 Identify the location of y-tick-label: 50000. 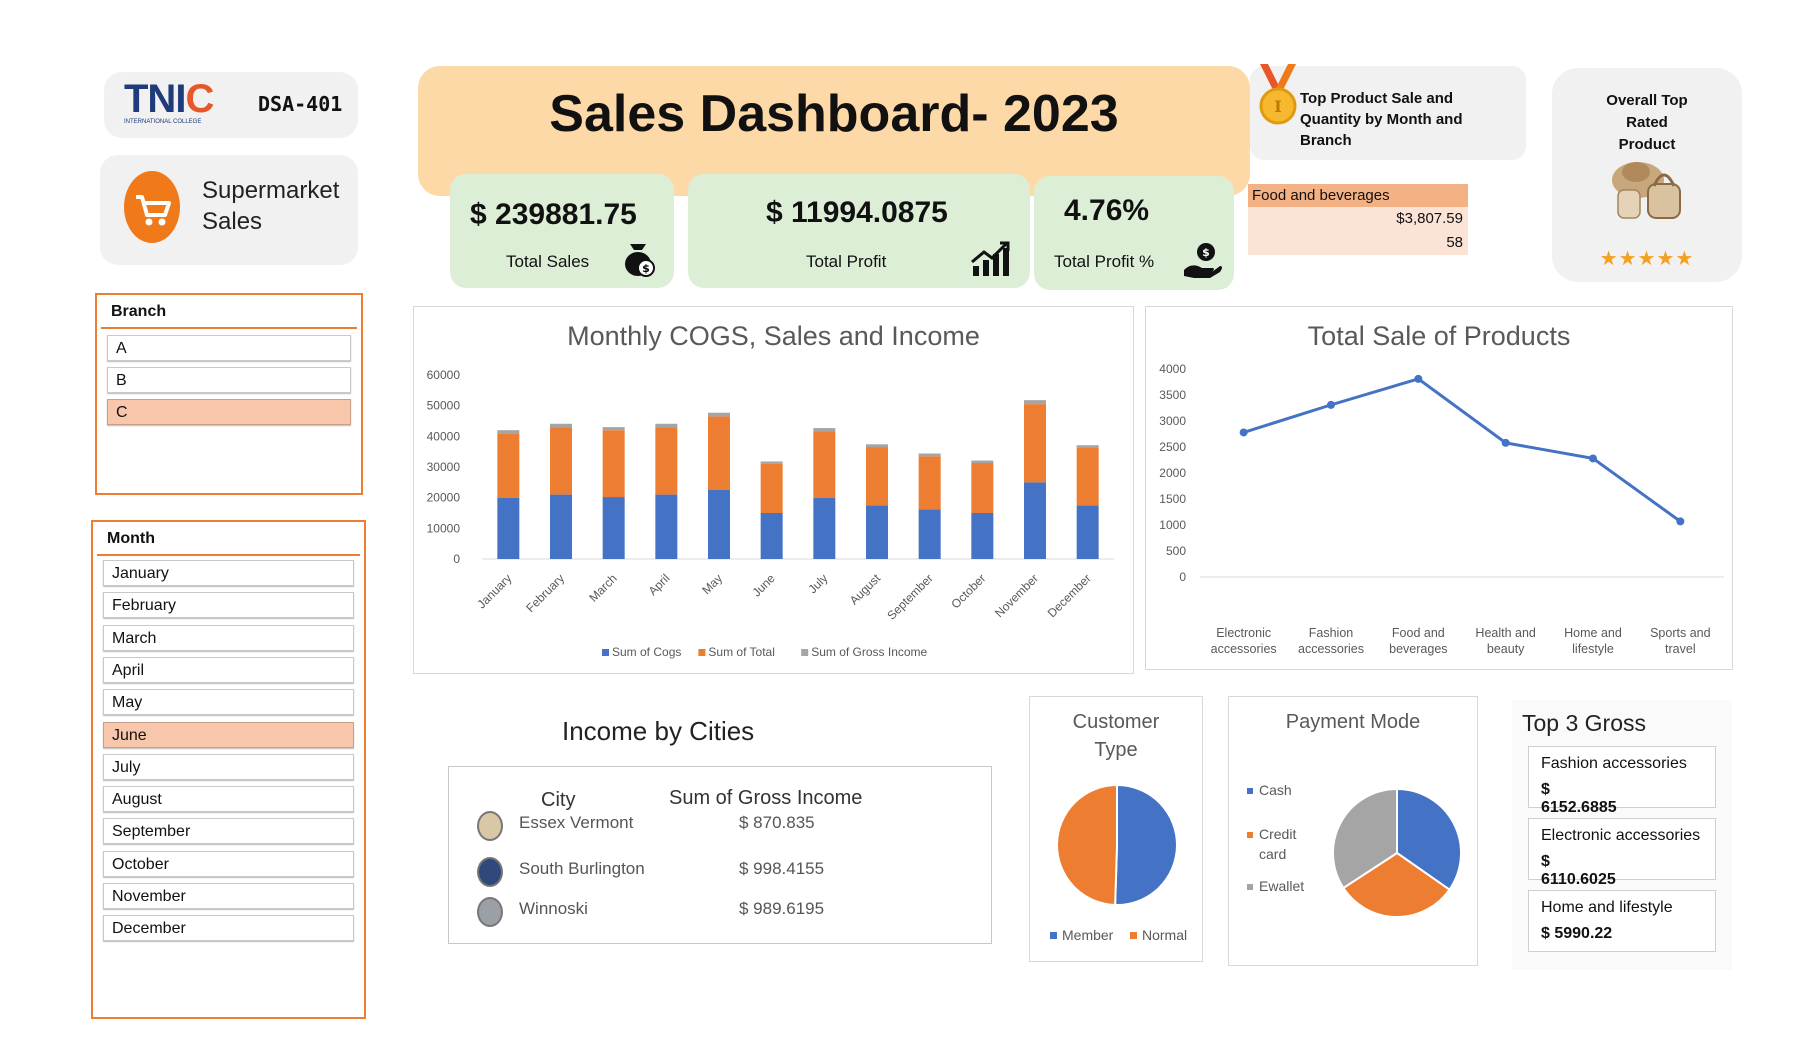
(444, 406).